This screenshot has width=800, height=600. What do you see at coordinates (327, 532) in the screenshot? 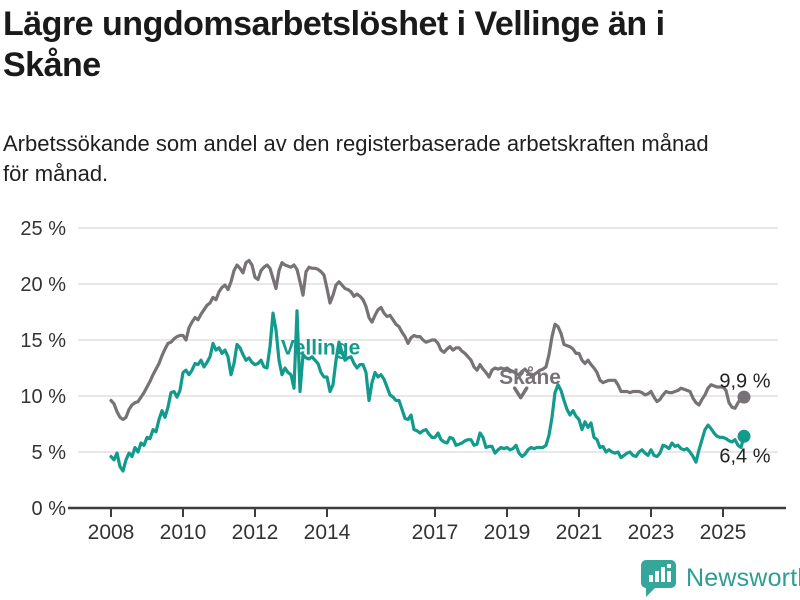
I see `x-tick-label-2014: 2014` at bounding box center [327, 532].